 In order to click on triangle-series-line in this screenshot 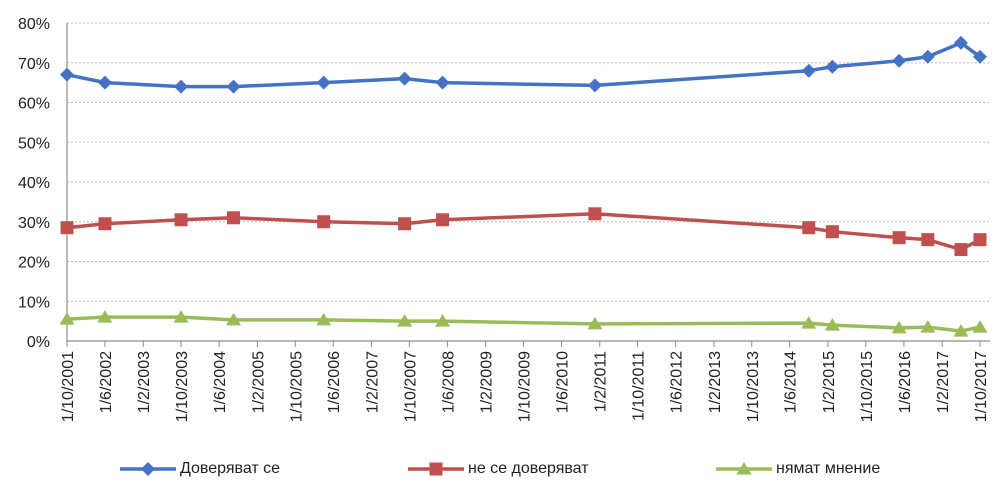, I will do `click(523, 324)`.